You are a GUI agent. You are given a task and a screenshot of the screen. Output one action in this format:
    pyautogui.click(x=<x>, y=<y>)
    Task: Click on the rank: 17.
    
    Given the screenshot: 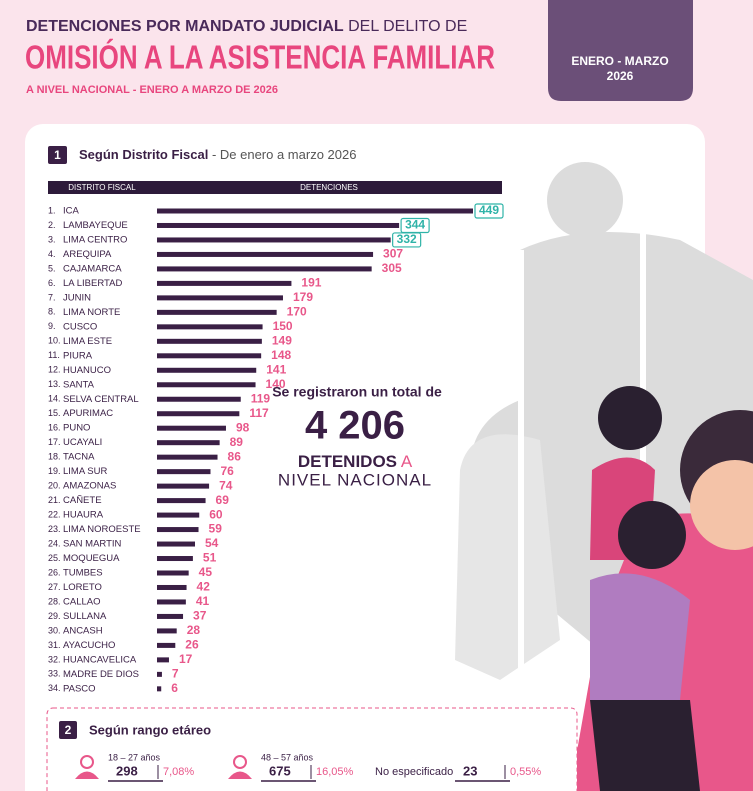 What is the action you would take?
    pyautogui.click(x=54, y=442)
    